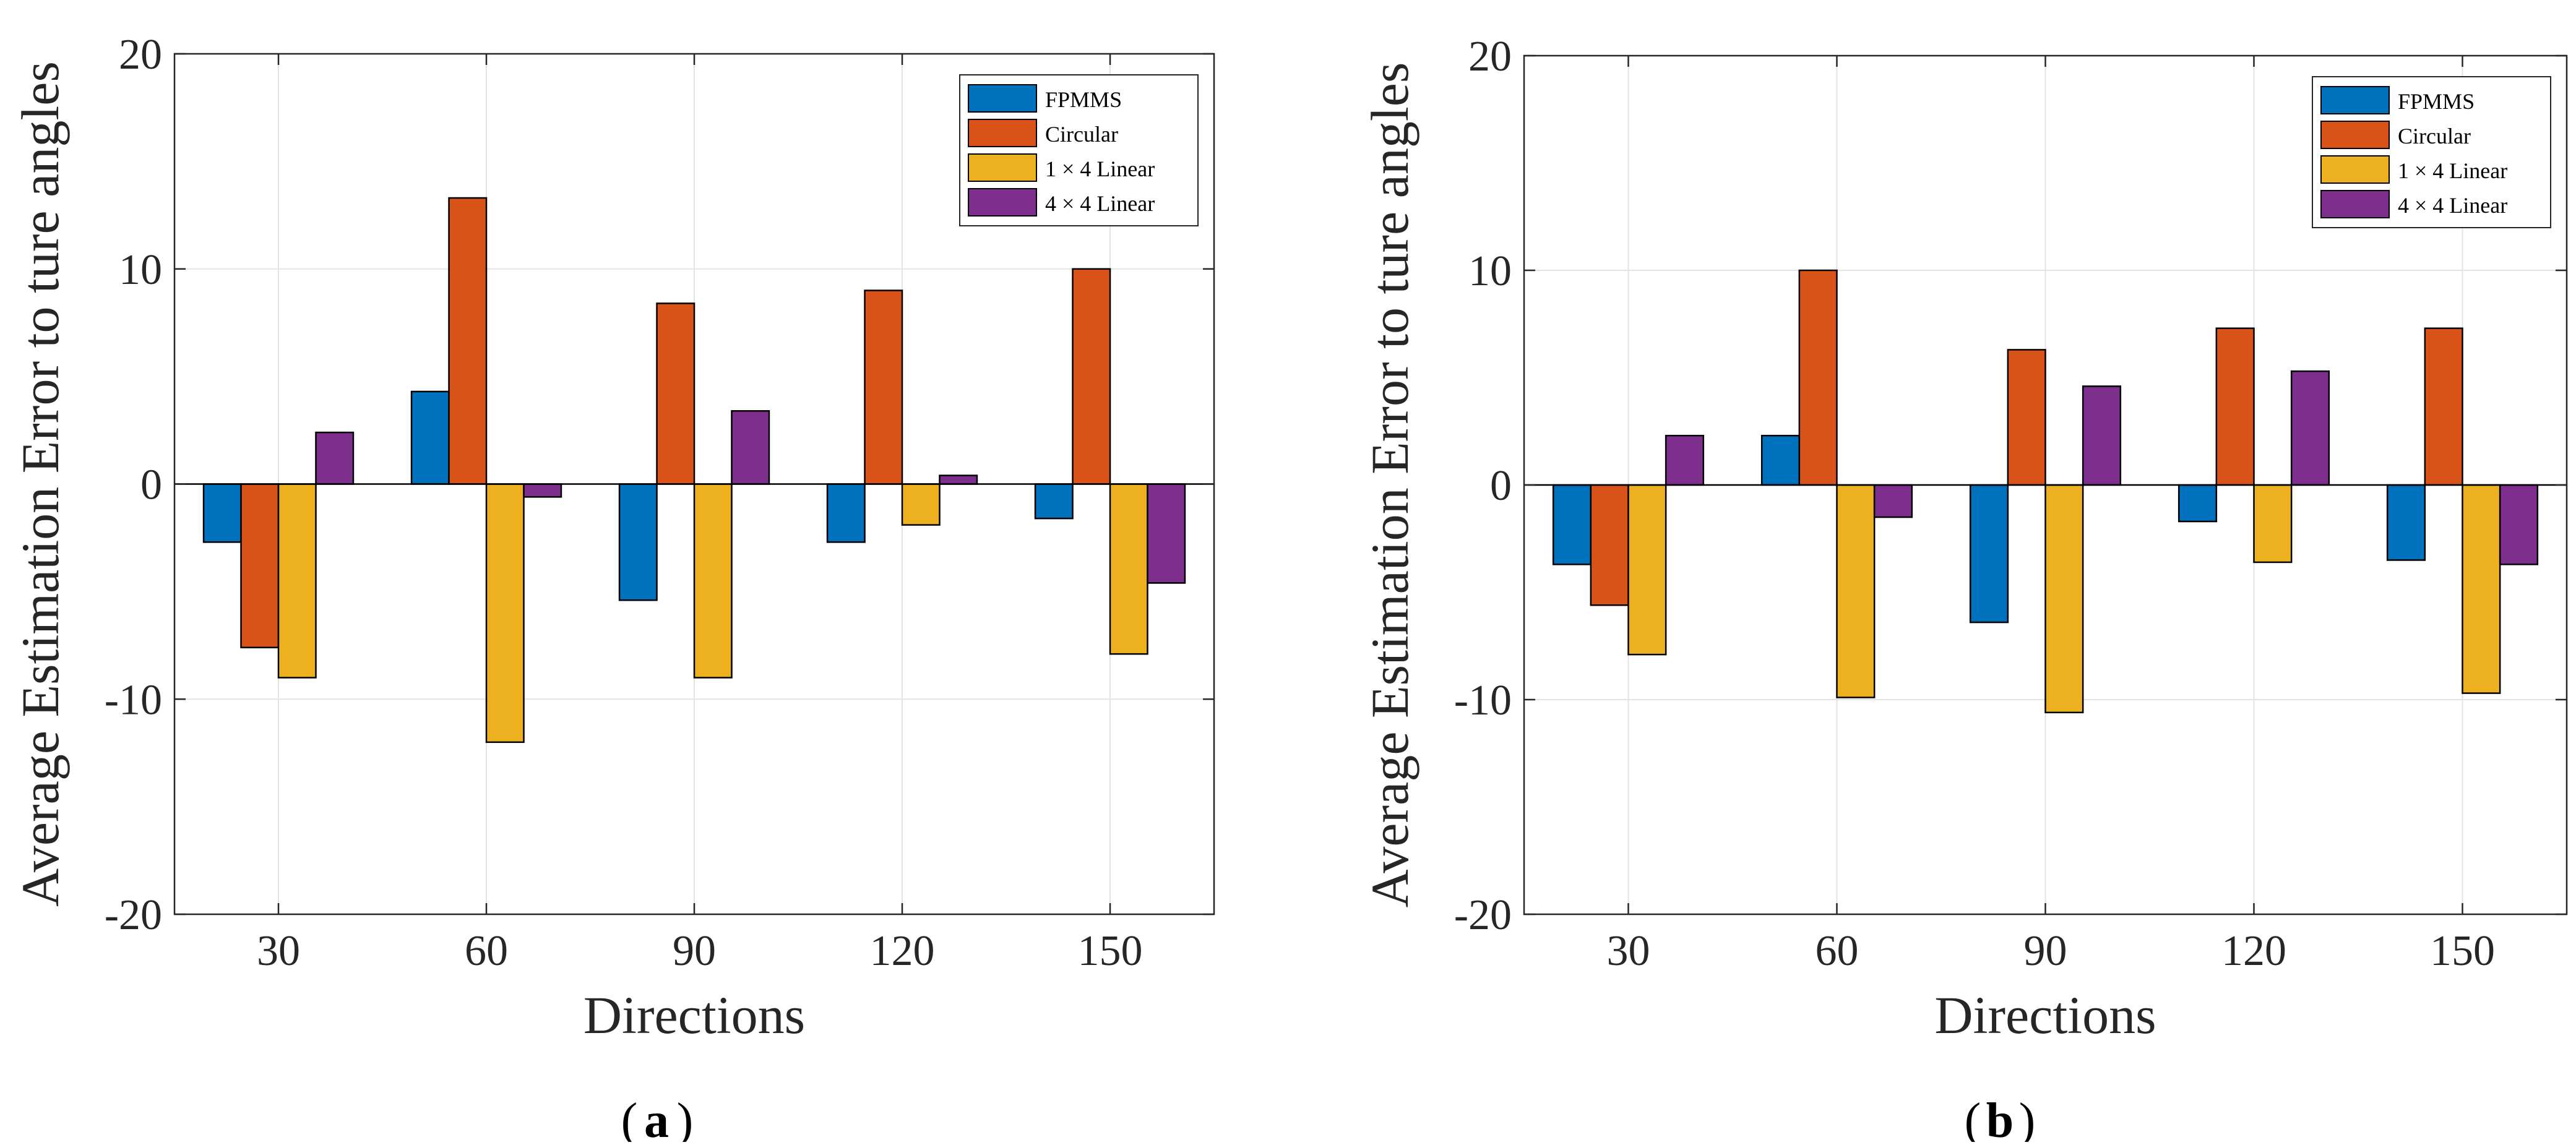 The height and width of the screenshot is (1145, 2576). I want to click on legend-label: Circular, so click(1081, 135).